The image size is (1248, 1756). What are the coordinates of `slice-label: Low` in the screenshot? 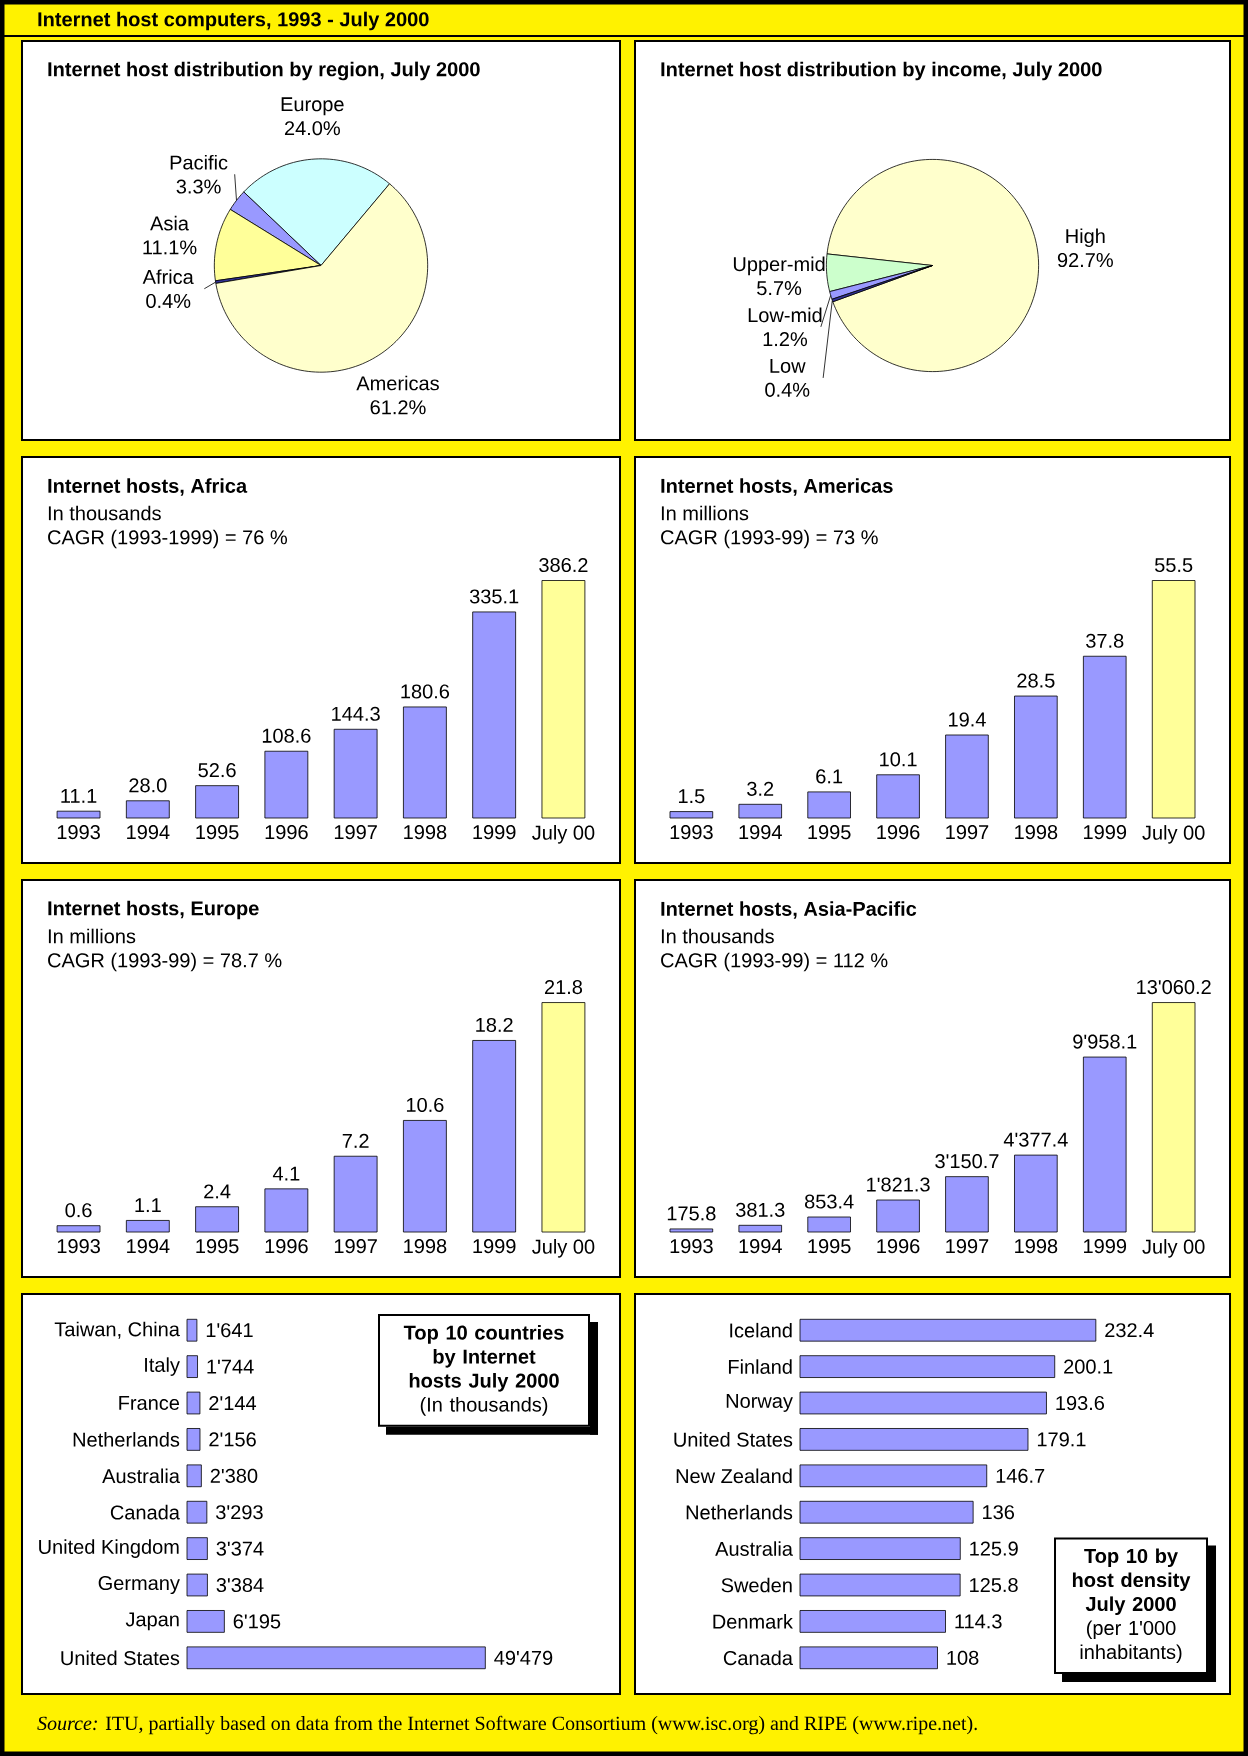 It's located at (788, 365).